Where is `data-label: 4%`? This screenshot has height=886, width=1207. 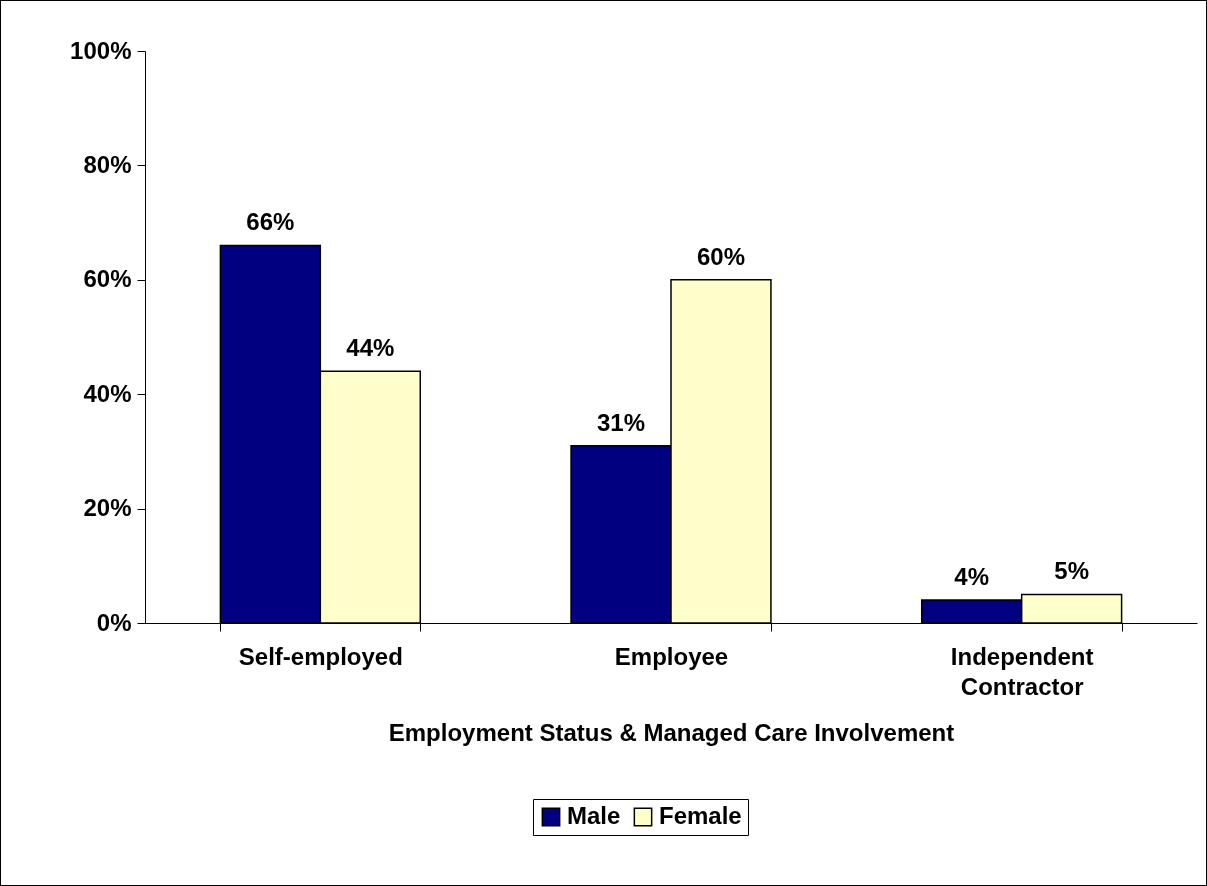
data-label: 4% is located at coordinates (972, 577).